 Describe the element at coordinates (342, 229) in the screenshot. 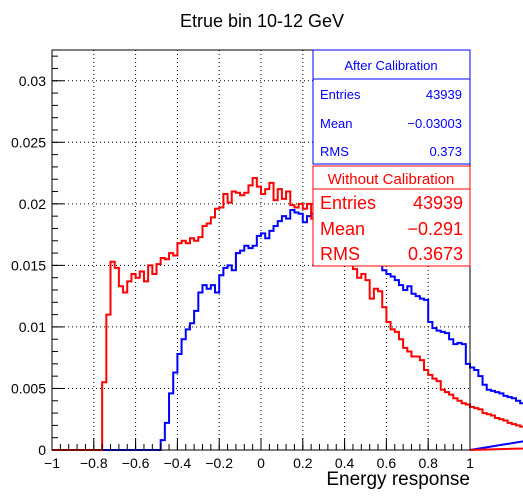

I see `stats-without-mean-label: Mean` at that location.